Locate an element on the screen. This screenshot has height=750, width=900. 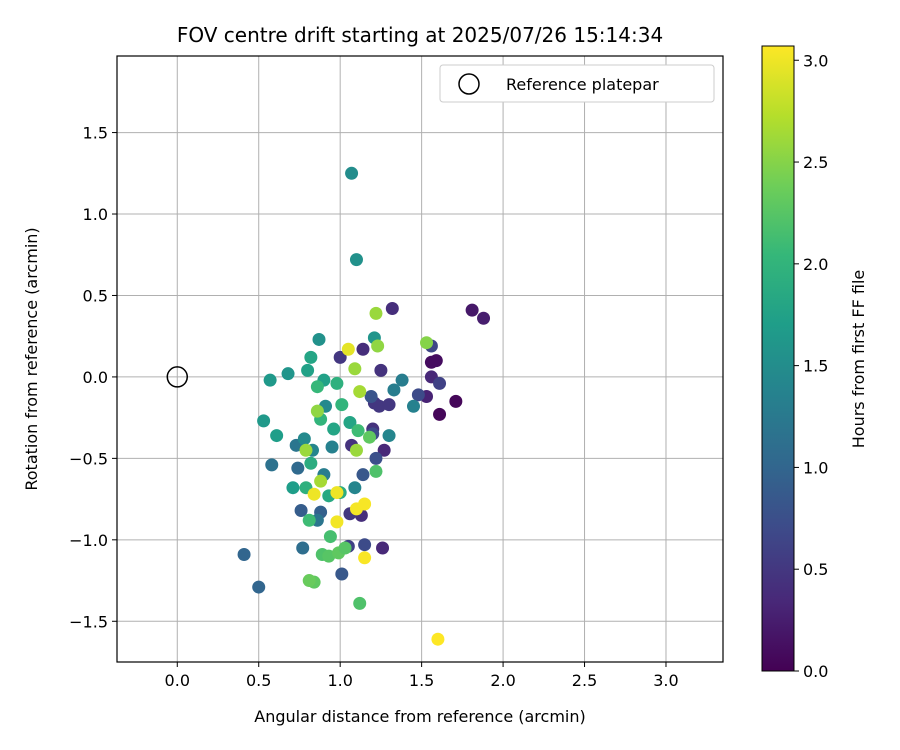
x-tick-label: 0.5 is located at coordinates (258, 680).